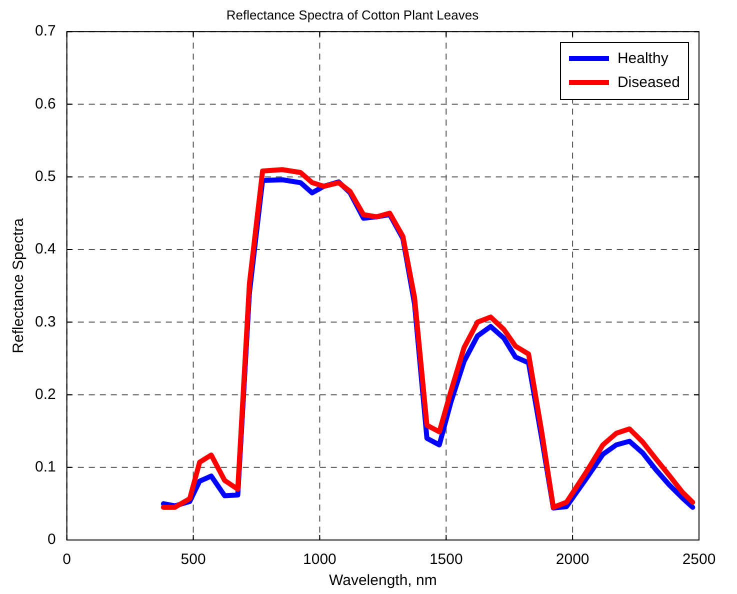 Image resolution: width=737 pixels, height=594 pixels. I want to click on legend-label: Healthy, so click(642, 59).